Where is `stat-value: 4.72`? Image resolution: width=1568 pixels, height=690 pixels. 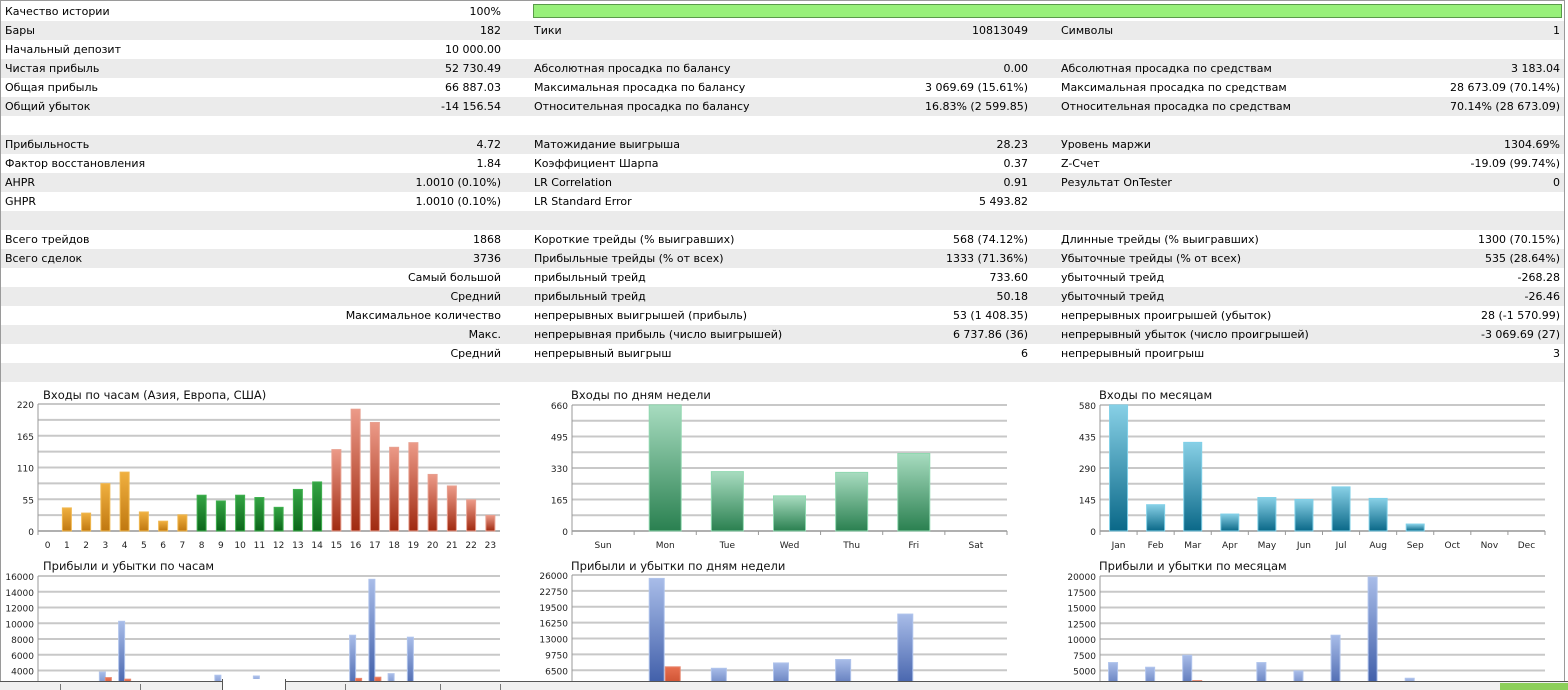
stat-value: 4.72 is located at coordinates (489, 144).